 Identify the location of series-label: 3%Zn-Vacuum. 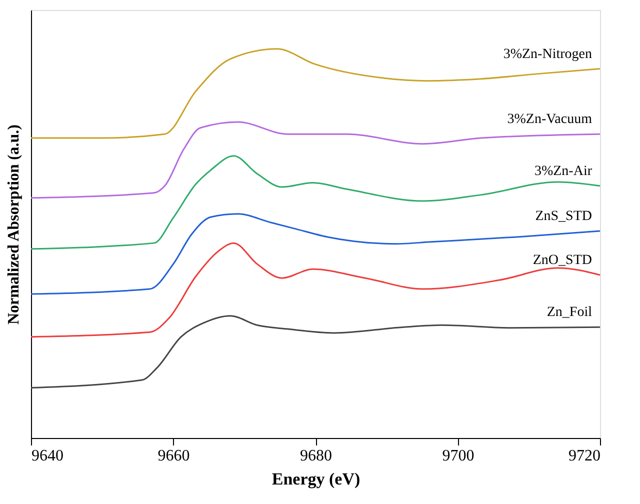
(549, 120).